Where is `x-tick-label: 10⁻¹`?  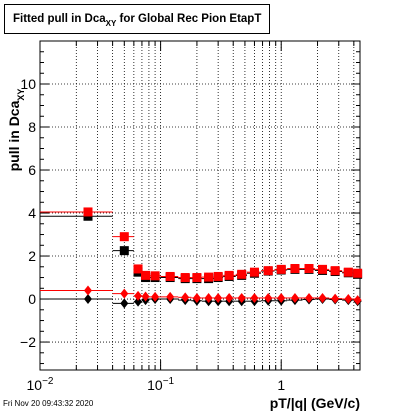
x-tick-label: 10⁻¹ is located at coordinates (160, 384).